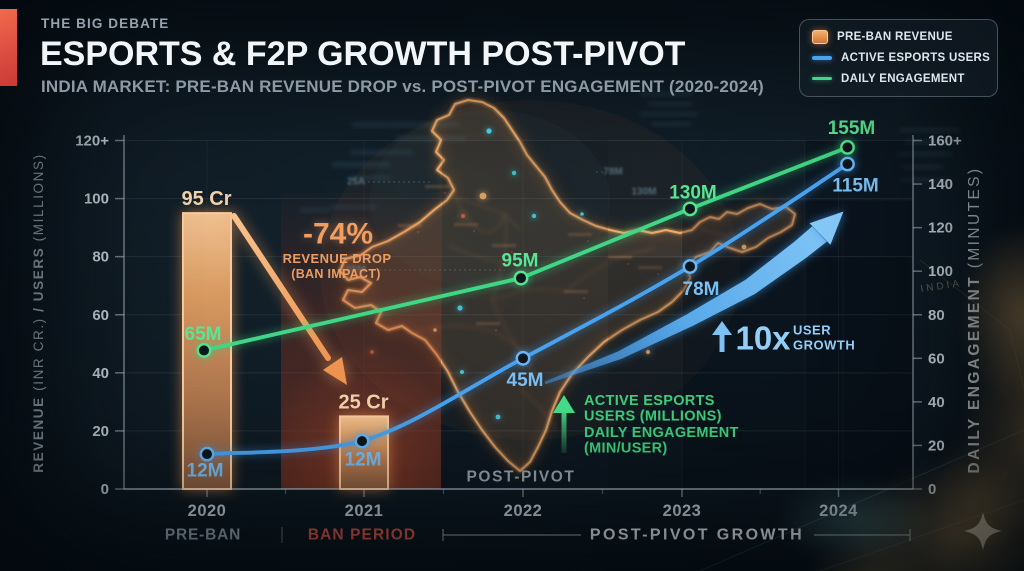  What do you see at coordinates (653, 417) in the screenshot?
I see `metrics-line2: USERS (MILLIONS)` at bounding box center [653, 417].